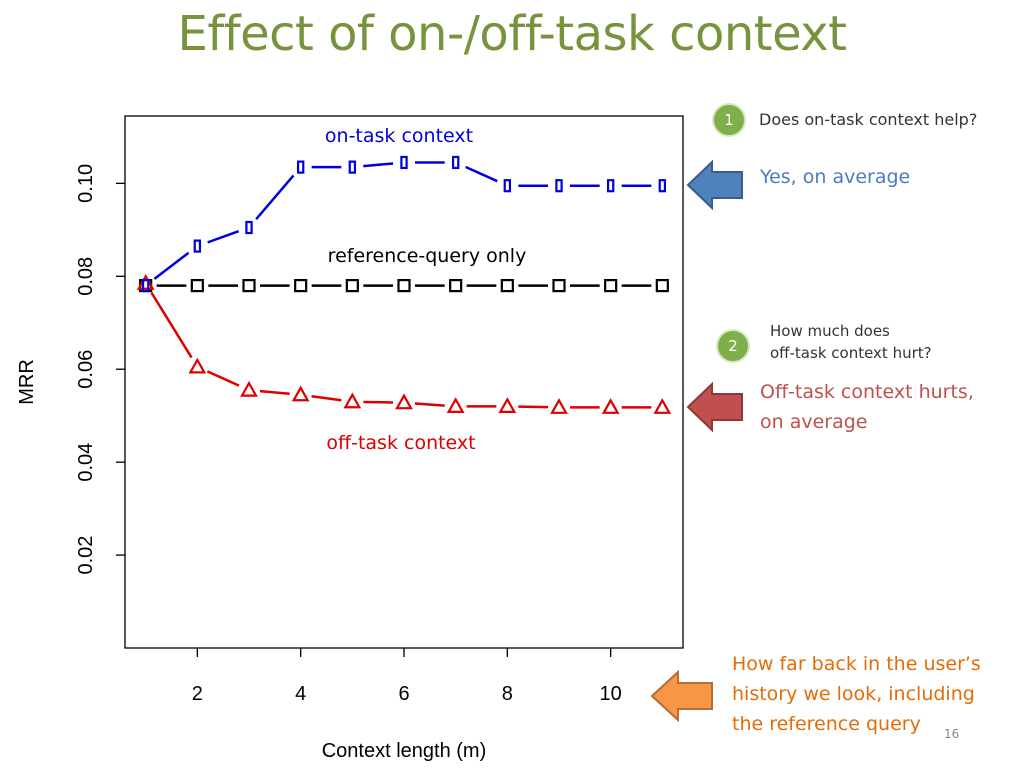  What do you see at coordinates (86, 183) in the screenshot?
I see `y-tick-label: 0.10` at bounding box center [86, 183].